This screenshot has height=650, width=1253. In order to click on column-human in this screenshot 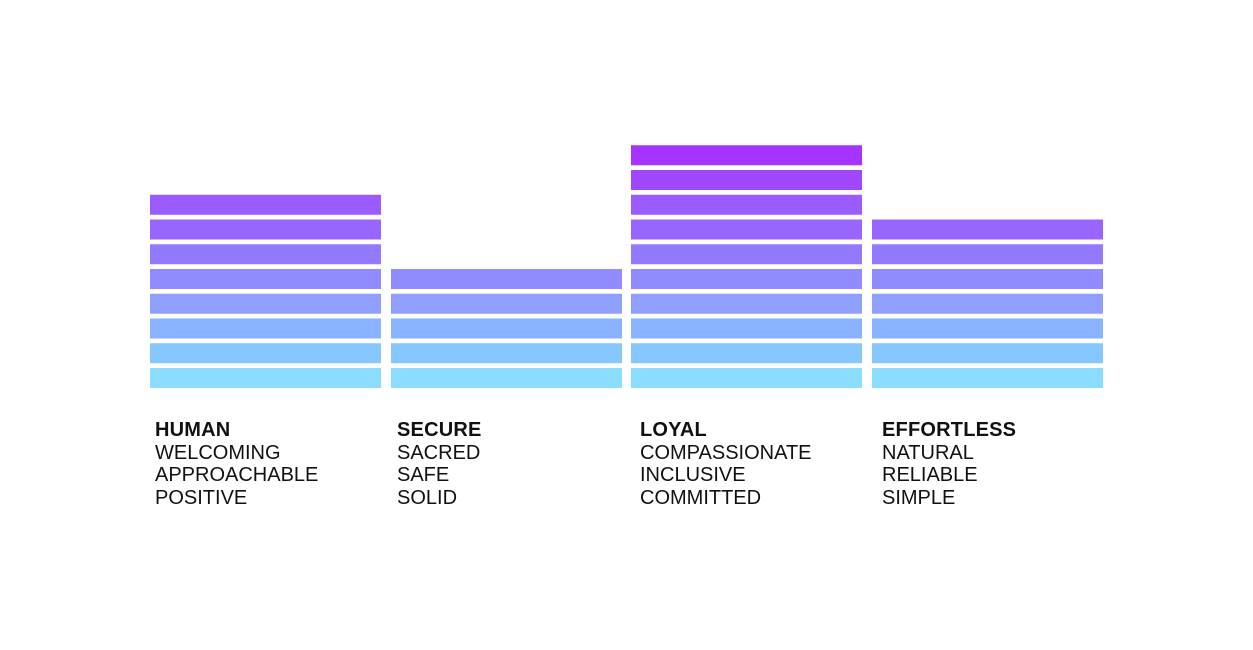, I will do `click(265, 291)`.